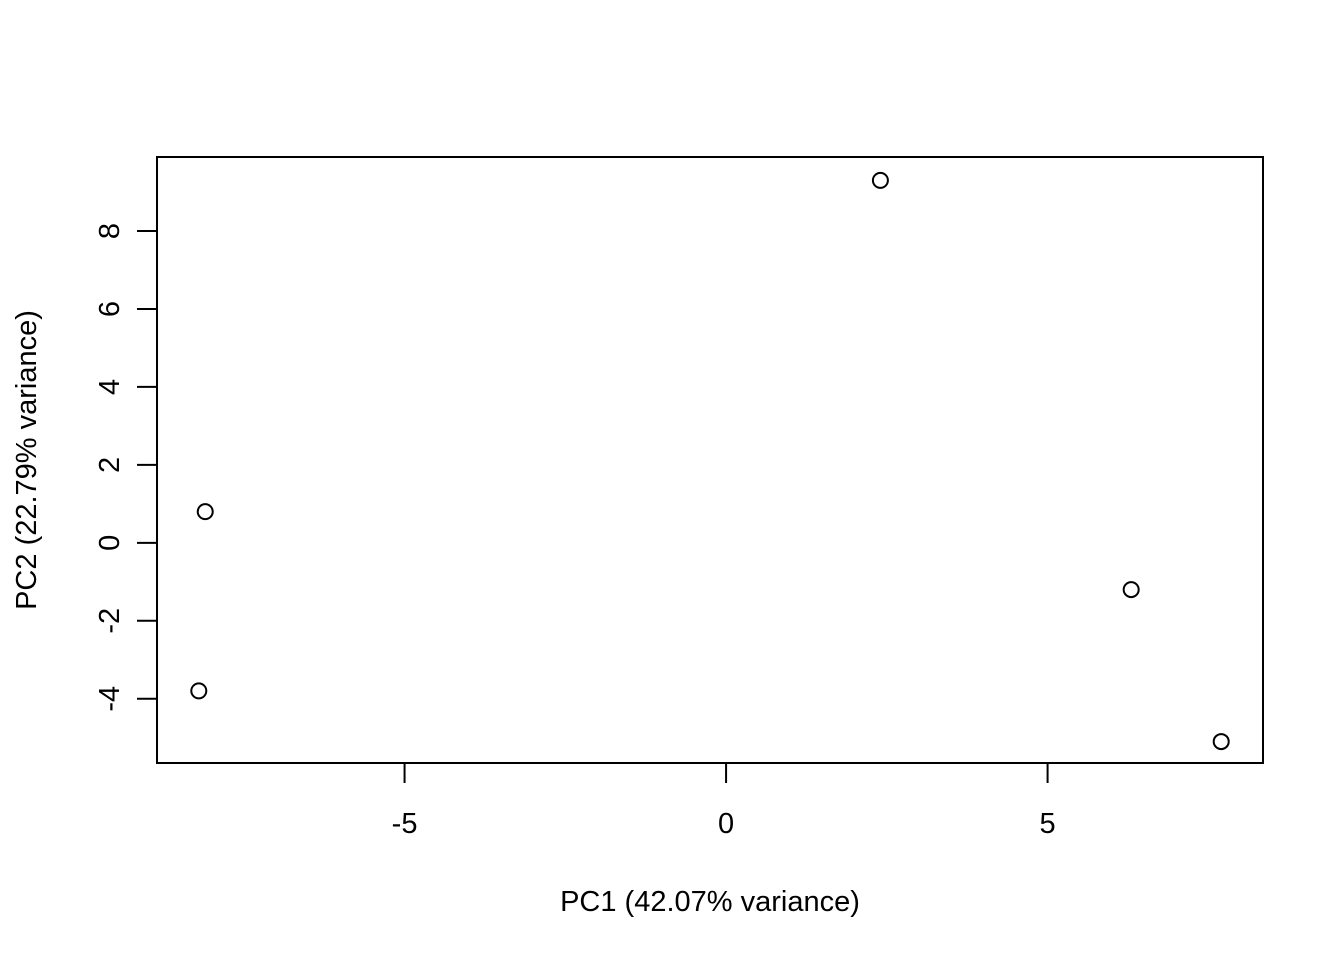  Describe the element at coordinates (110, 309) in the screenshot. I see `y-tick-label: 6` at that location.